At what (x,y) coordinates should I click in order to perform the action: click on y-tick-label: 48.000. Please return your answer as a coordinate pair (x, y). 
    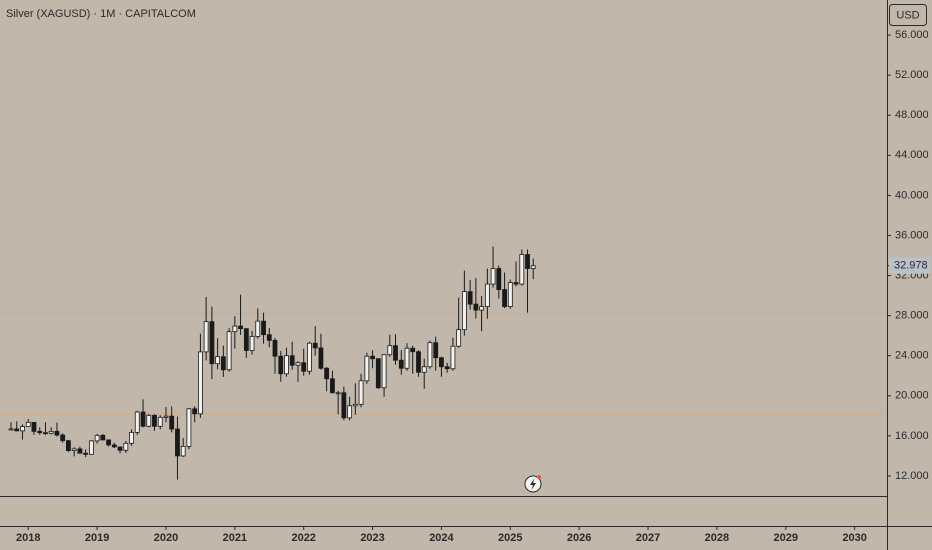
    Looking at the image, I should click on (912, 115).